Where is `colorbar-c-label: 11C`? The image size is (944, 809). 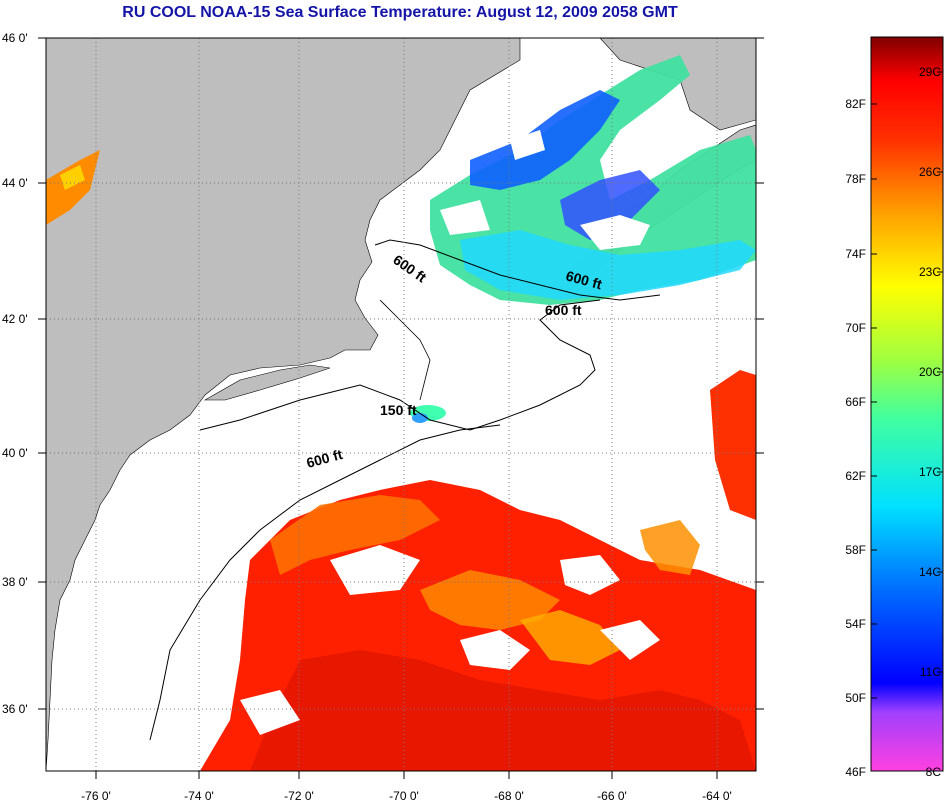 colorbar-c-label: 11C is located at coordinates (930, 672).